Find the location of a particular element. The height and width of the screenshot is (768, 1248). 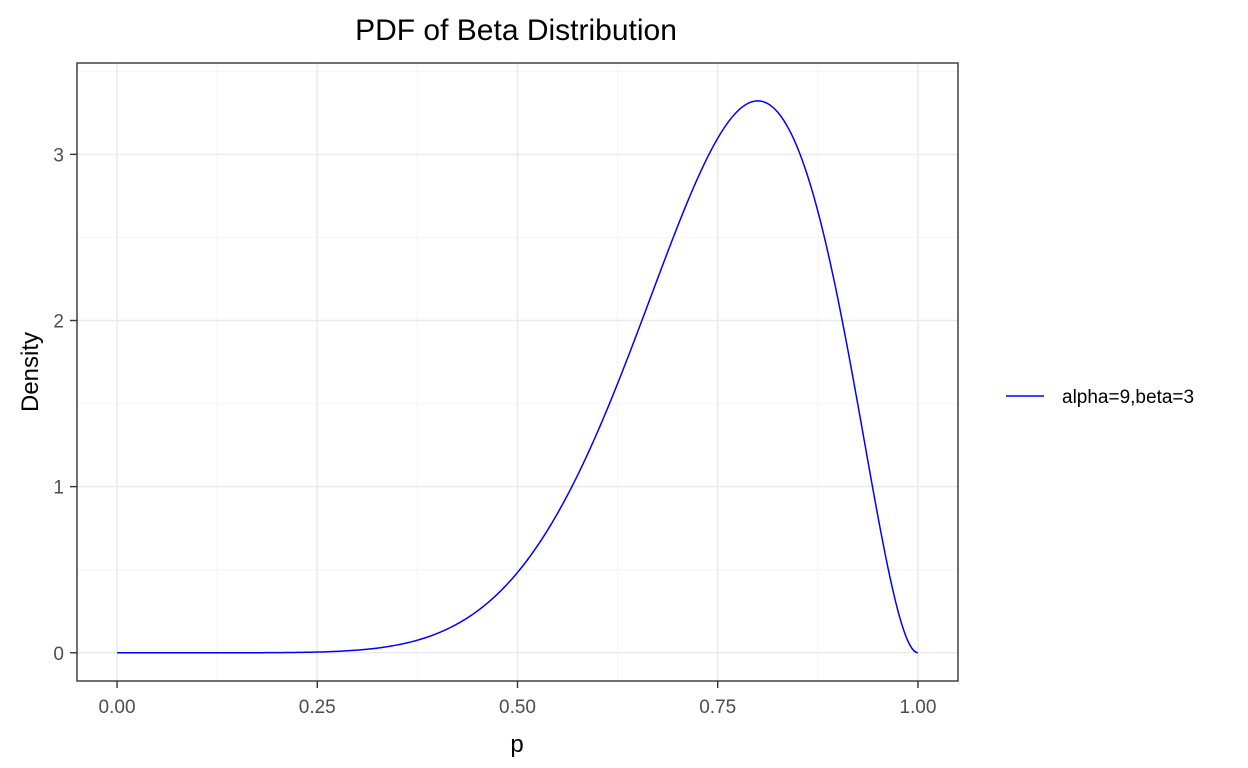

x-axis: 0.00 0.25 0.50 0.75 1.00 is located at coordinates (517, 699).